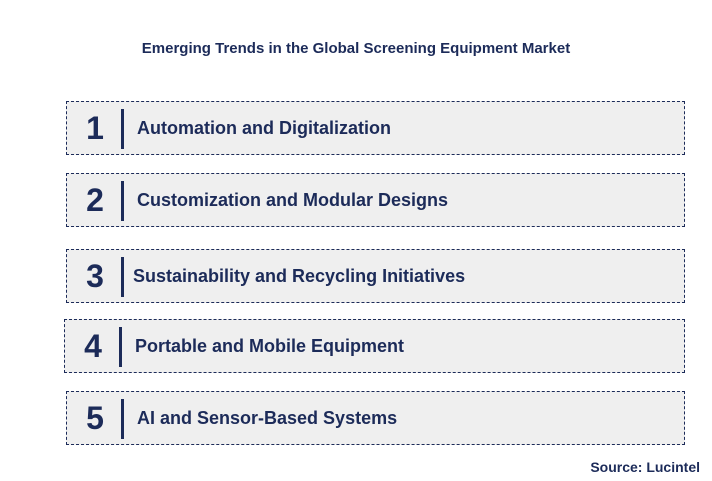 This screenshot has width=712, height=481. Describe the element at coordinates (95, 199) in the screenshot. I see `trend-number: 2` at that location.